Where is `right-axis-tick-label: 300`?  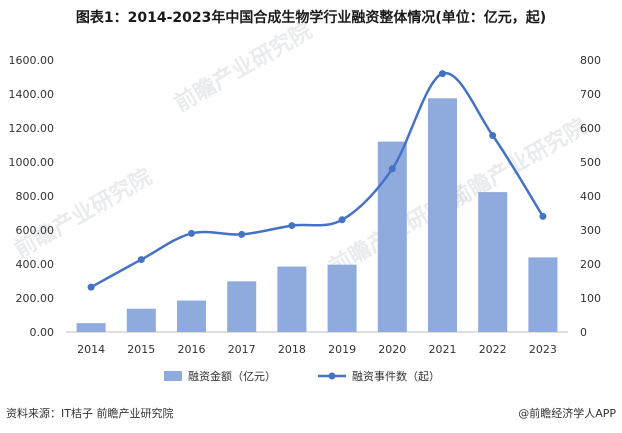 right-axis-tick-label: 300 is located at coordinates (590, 230).